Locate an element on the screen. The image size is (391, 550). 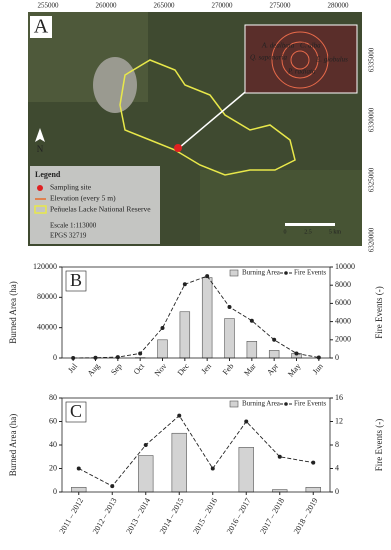
north-arrow is located at coordinates (40, 135).